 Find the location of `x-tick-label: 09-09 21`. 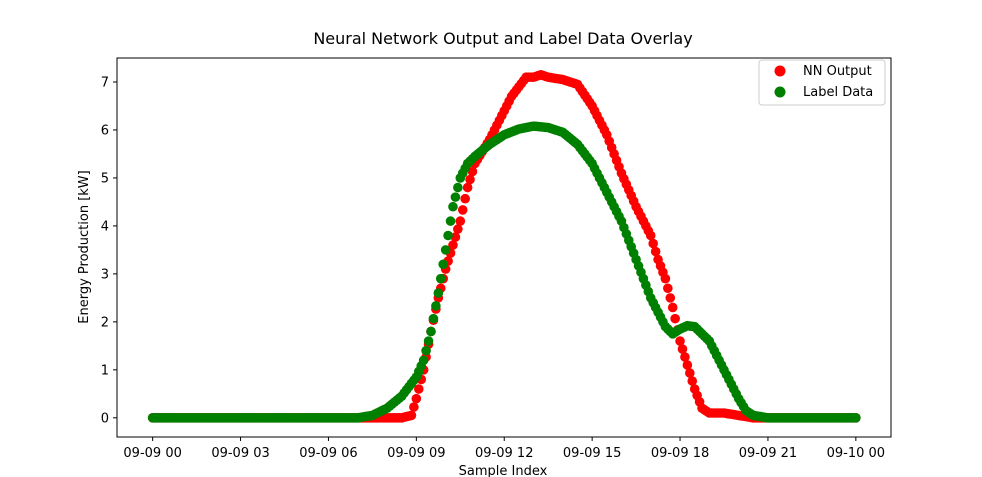

x-tick-label: 09-09 21 is located at coordinates (768, 453).